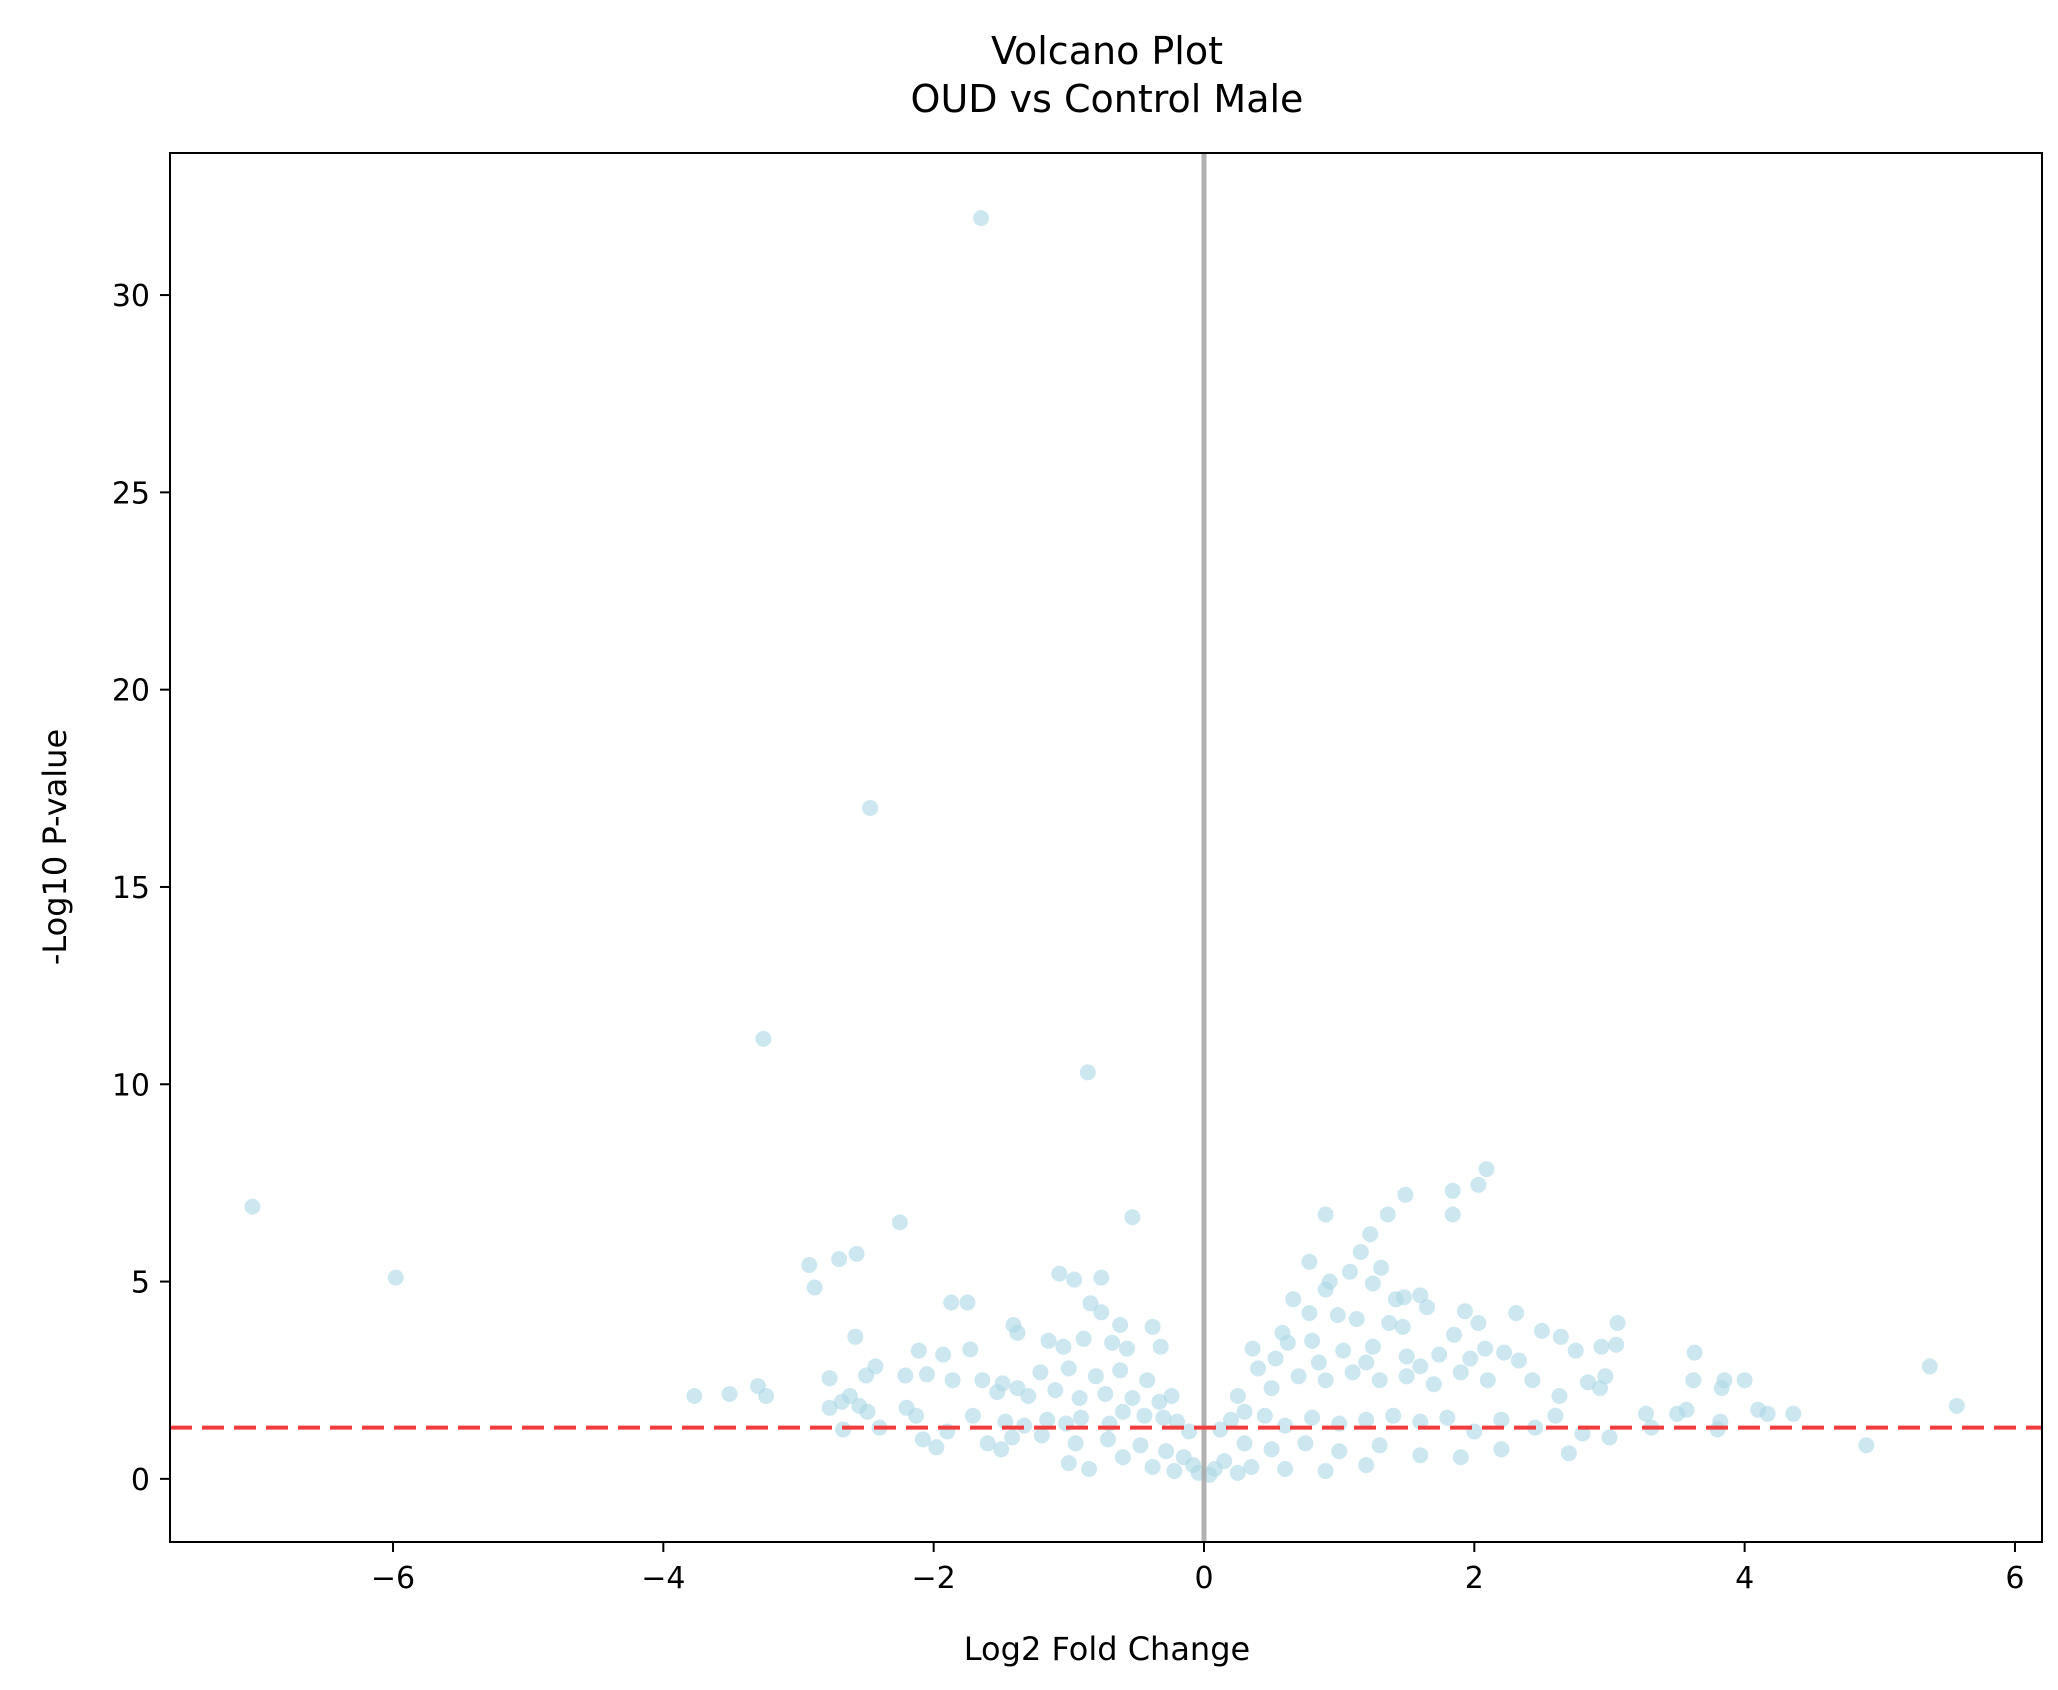 The width and height of the screenshot is (2058, 1690). I want to click on y-tick-label: 0, so click(140, 1480).